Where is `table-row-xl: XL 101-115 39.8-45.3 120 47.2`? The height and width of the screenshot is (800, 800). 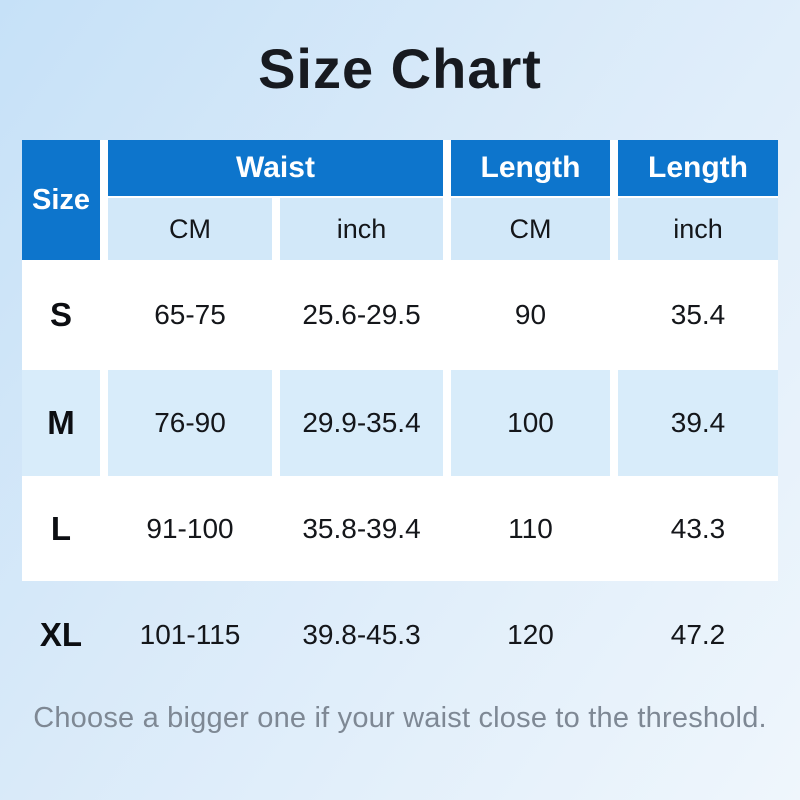 table-row-xl: XL 101-115 39.8-45.3 120 47.2 is located at coordinates (400, 634).